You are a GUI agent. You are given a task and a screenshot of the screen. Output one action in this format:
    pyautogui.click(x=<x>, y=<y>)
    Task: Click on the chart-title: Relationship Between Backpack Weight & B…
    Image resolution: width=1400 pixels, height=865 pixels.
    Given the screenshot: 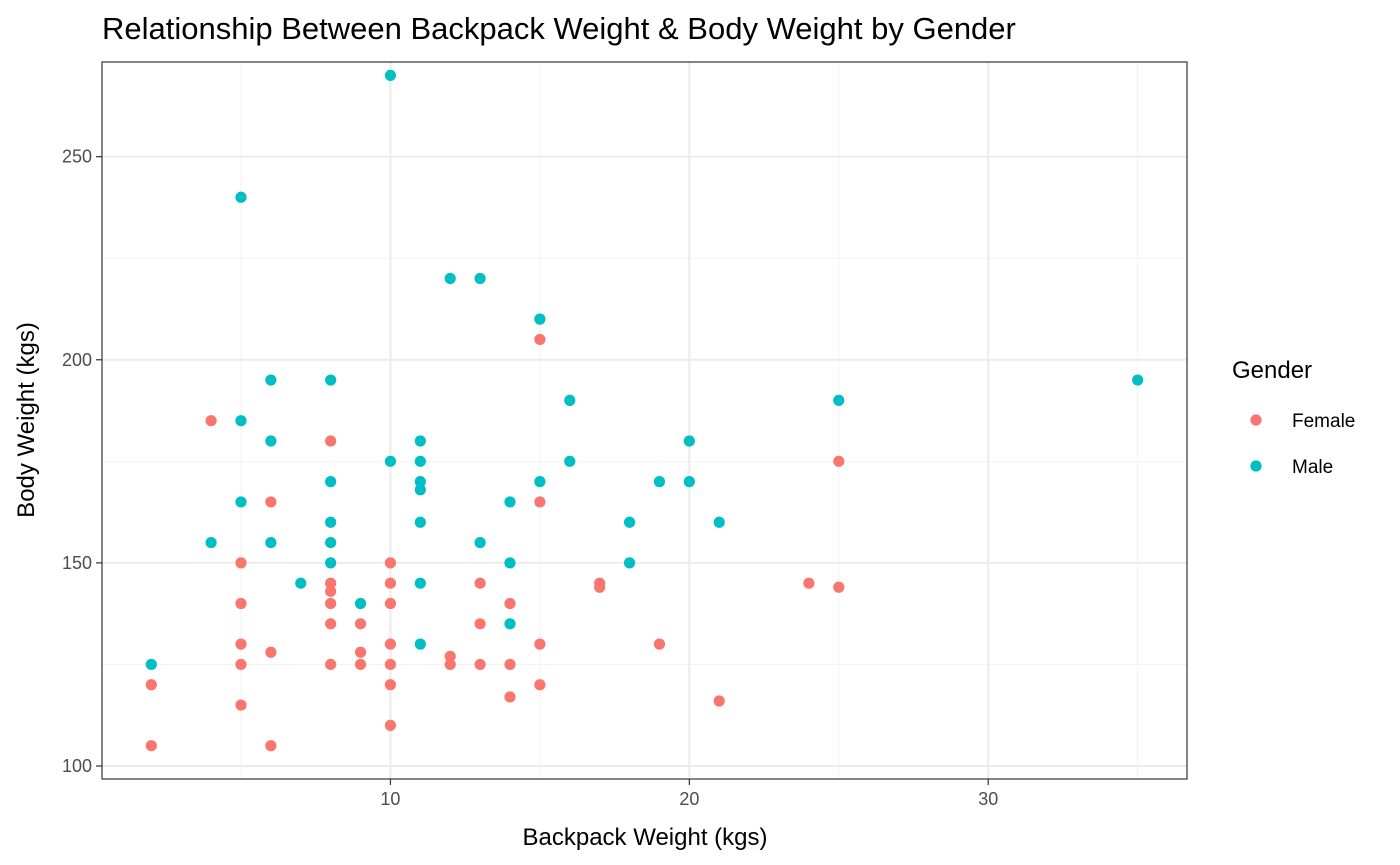 What is the action you would take?
    pyautogui.click(x=559, y=28)
    